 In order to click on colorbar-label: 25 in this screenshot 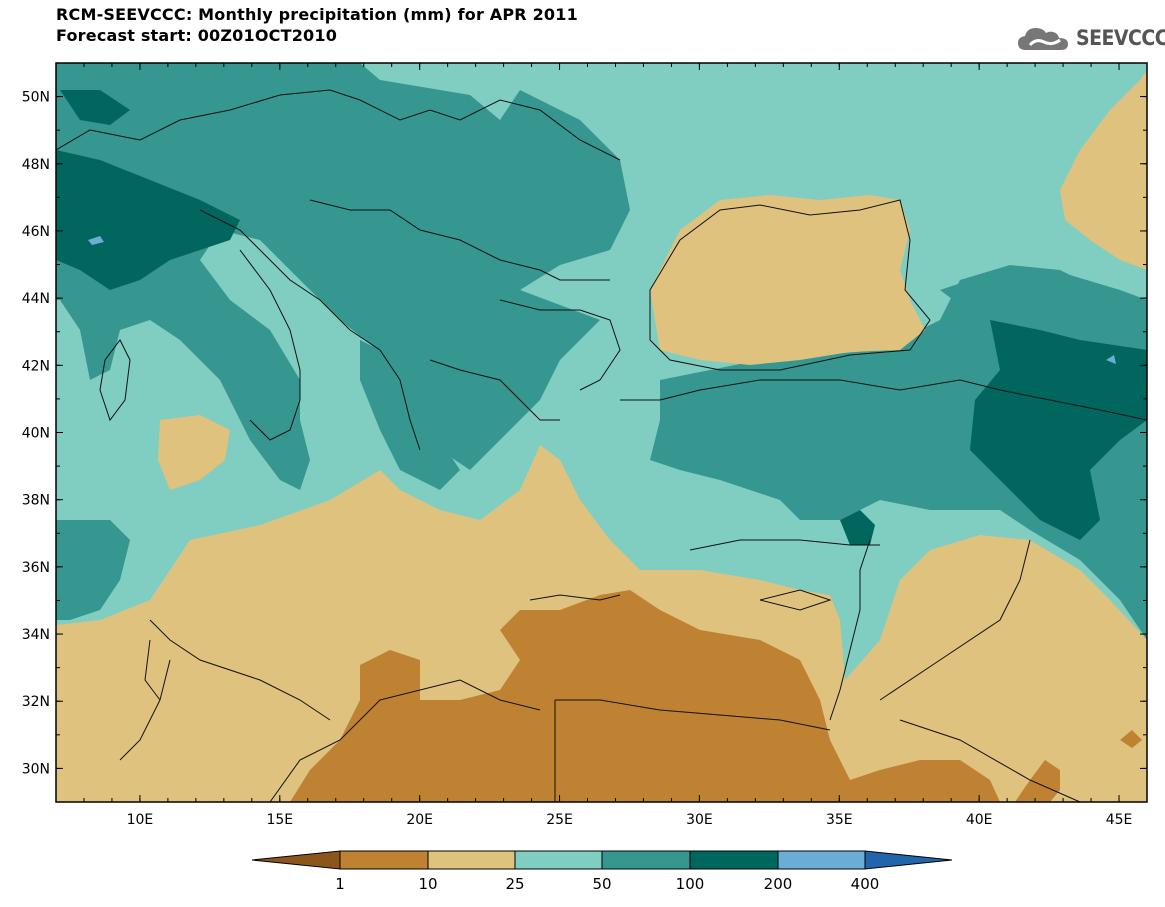, I will do `click(514, 884)`.